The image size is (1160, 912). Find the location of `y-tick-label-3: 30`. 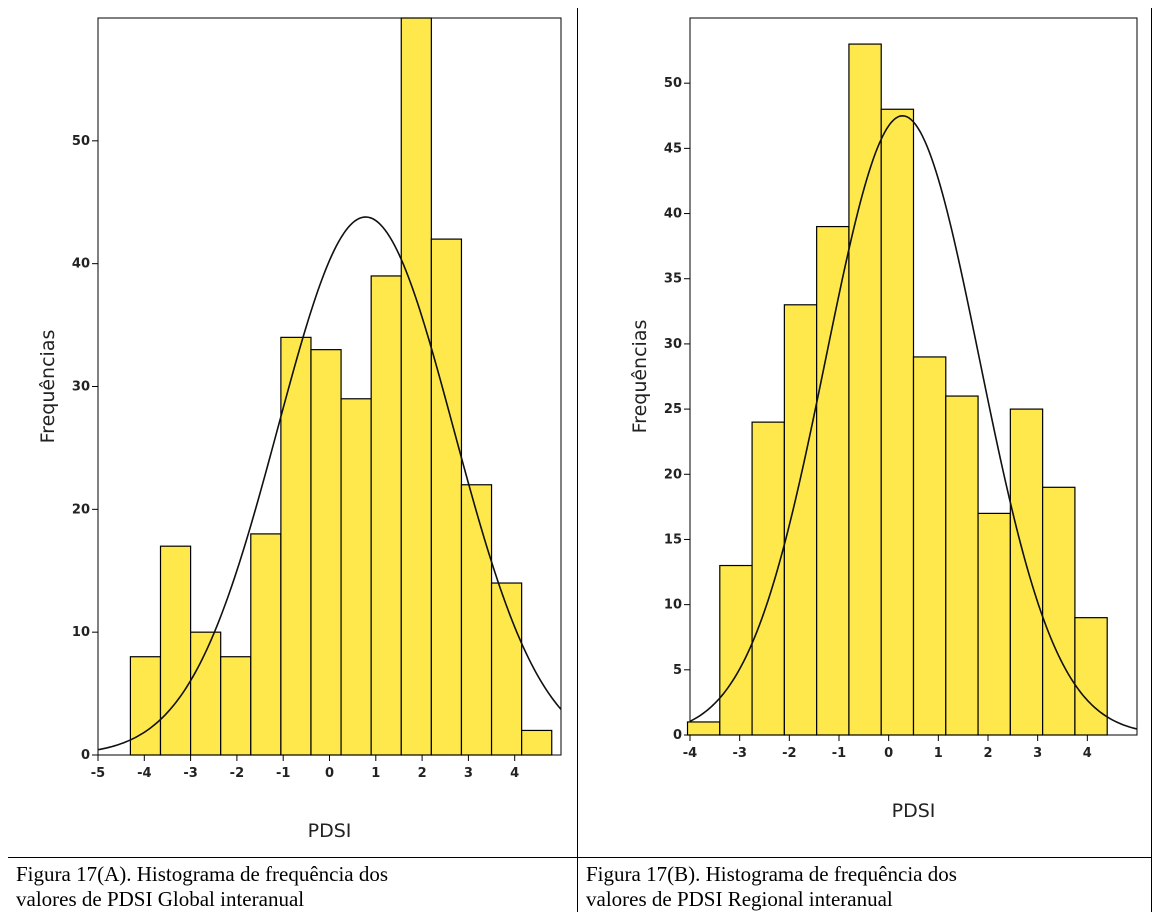

y-tick-label-3: 30 is located at coordinates (81, 387).